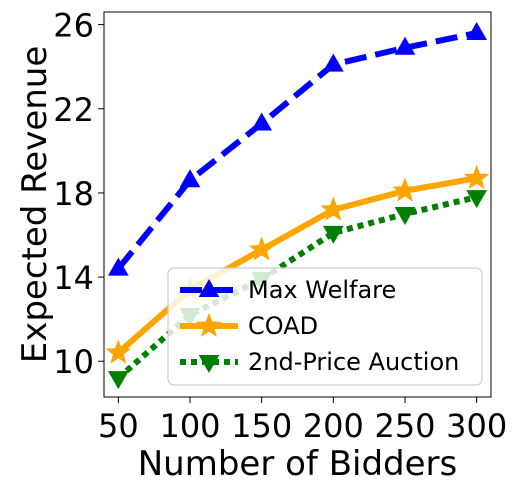 The image size is (516, 491). What do you see at coordinates (73, 278) in the screenshot?
I see `y-tick-label: 14` at bounding box center [73, 278].